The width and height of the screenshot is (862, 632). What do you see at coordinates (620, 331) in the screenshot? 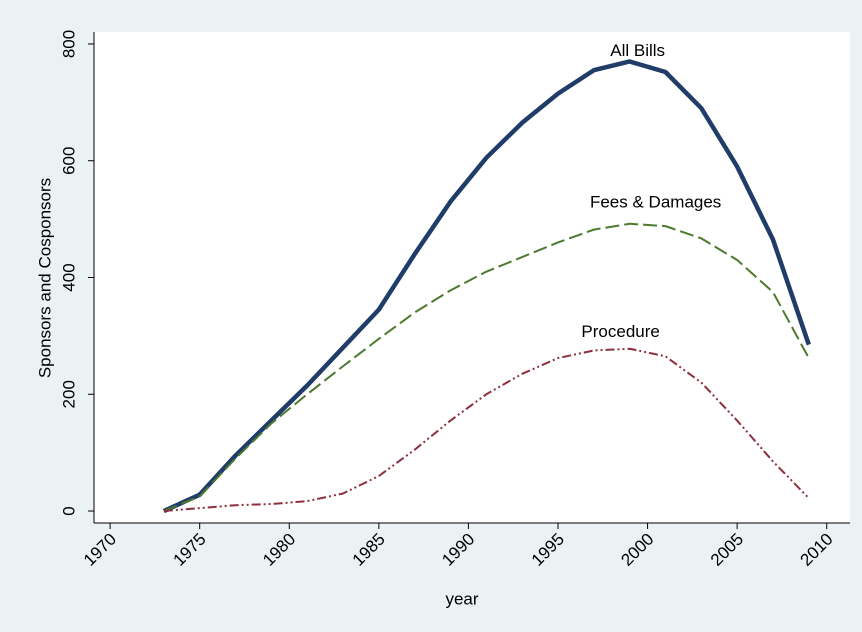
I see `series-label: Procedure` at bounding box center [620, 331].